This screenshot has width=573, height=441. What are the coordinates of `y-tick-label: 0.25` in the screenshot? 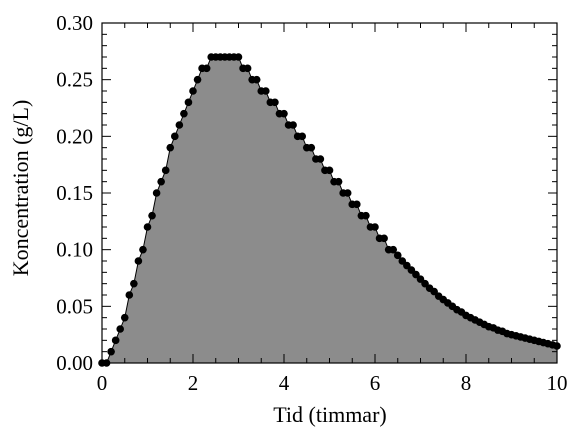 It's located at (74, 80).